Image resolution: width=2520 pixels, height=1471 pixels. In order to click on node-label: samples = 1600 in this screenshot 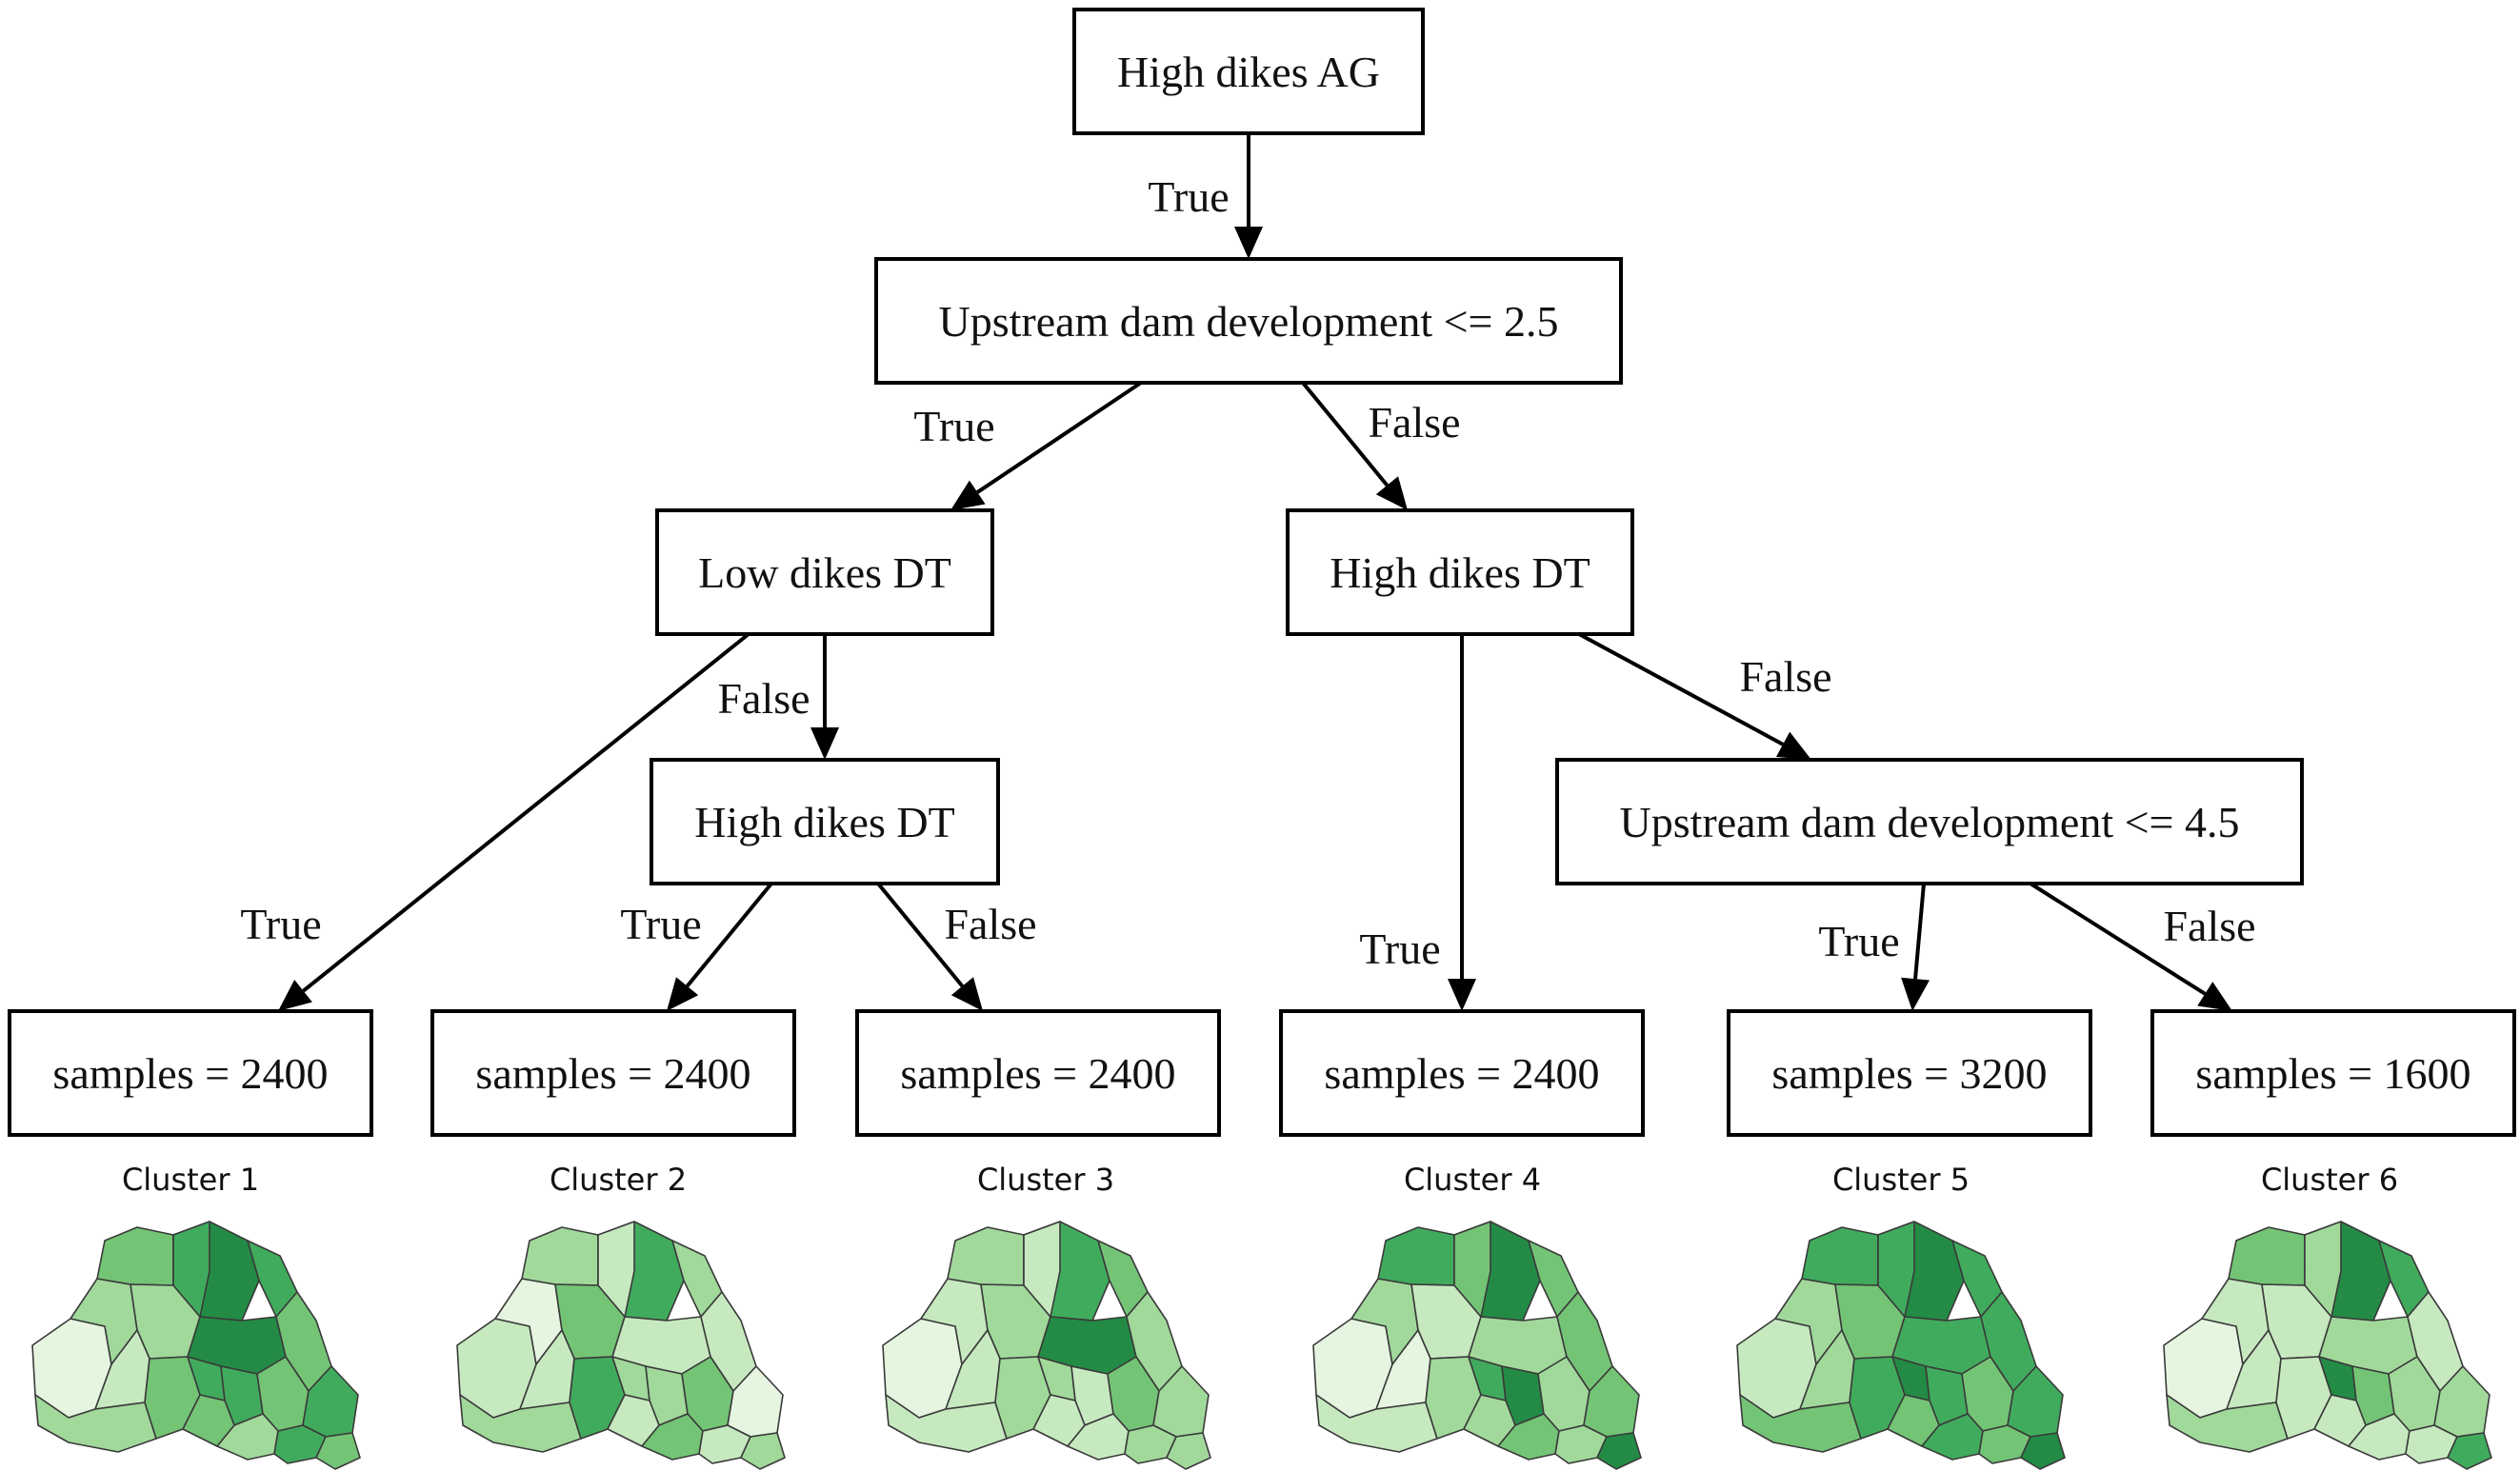, I will do `click(2332, 1073)`.